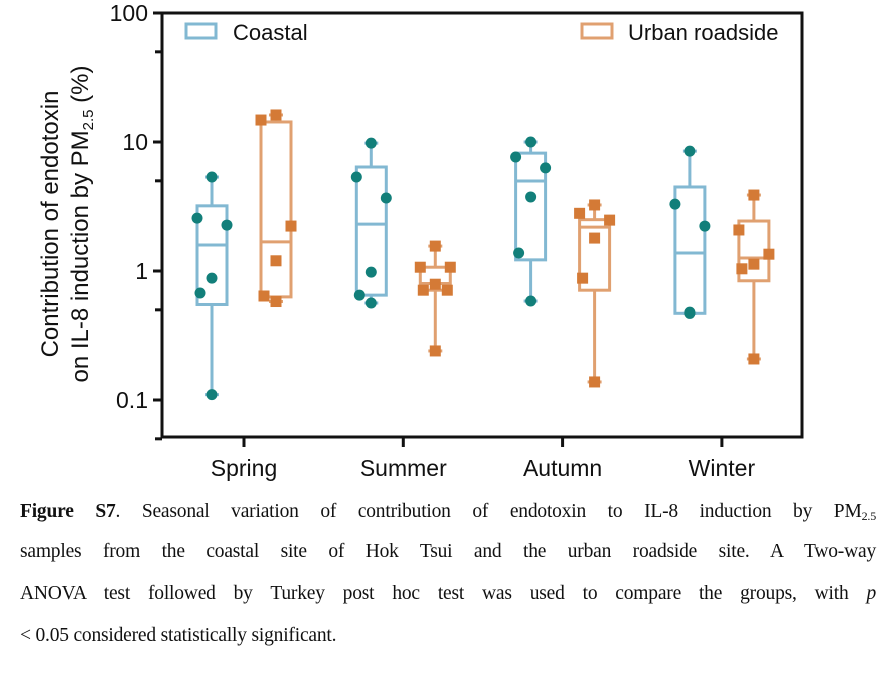 The image size is (888, 690). I want to click on legend-label-coastal: Coastal, so click(270, 32).